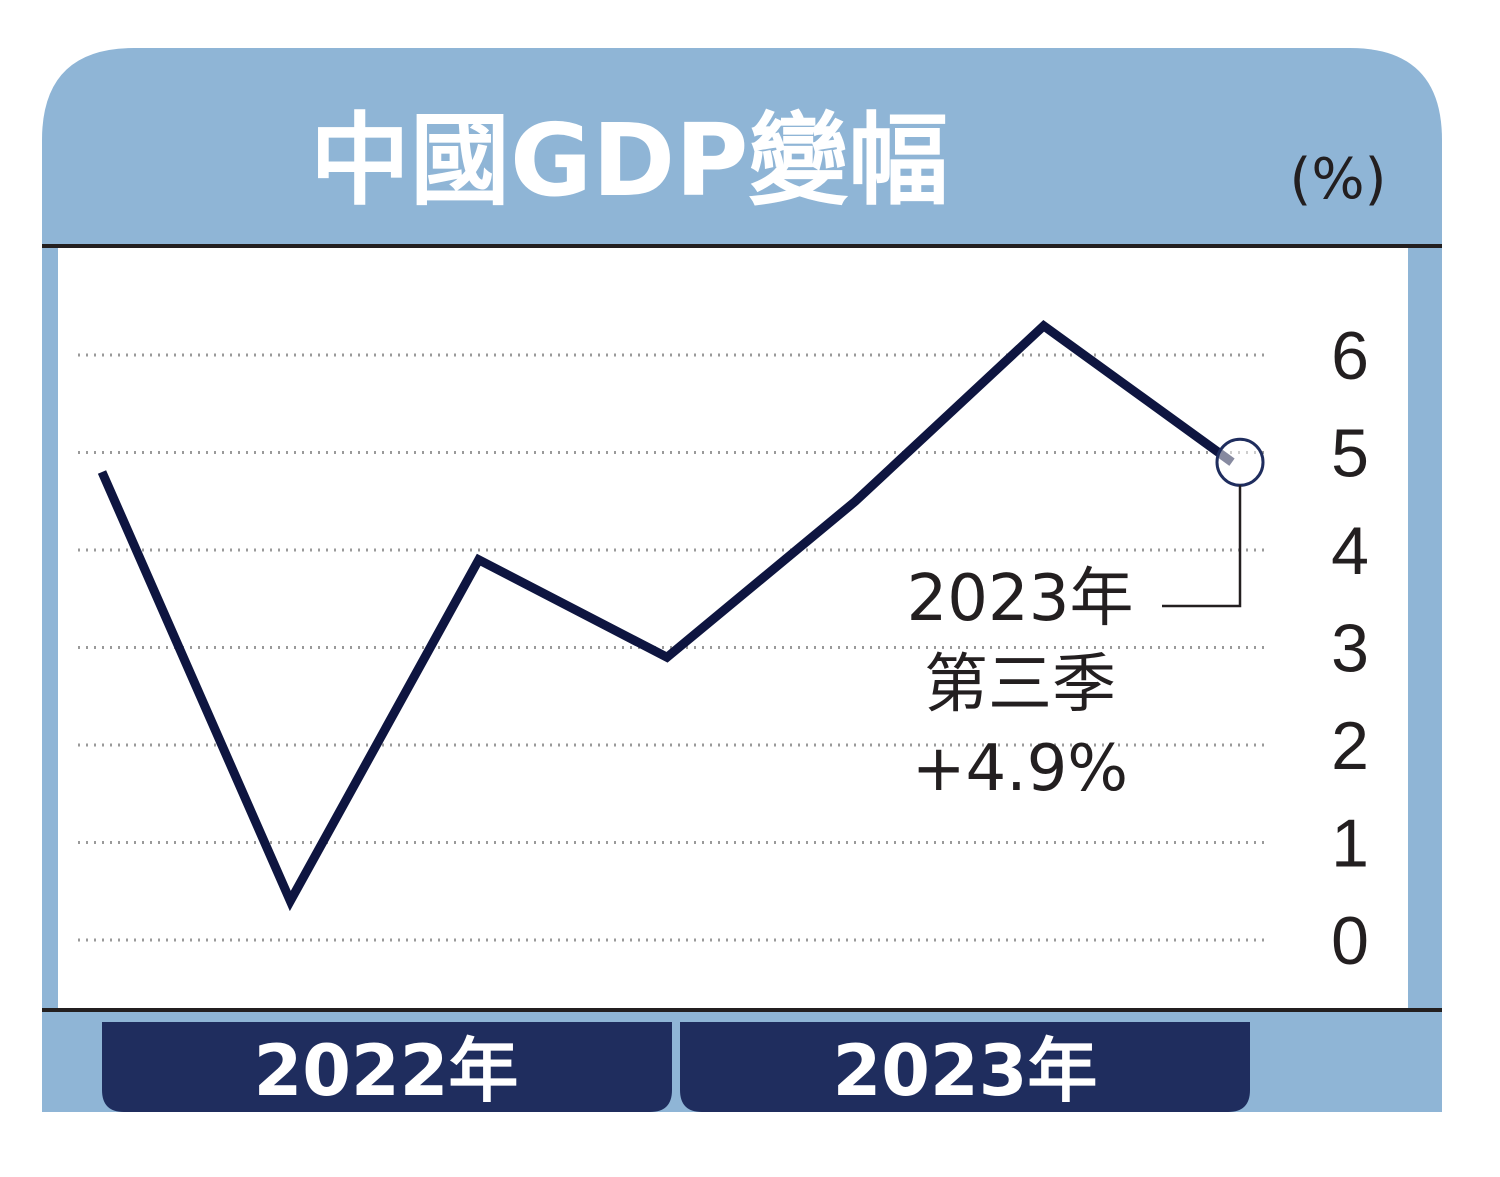 This screenshot has height=1177, width=1500. I want to click on unit-label: (%), so click(1338, 179).